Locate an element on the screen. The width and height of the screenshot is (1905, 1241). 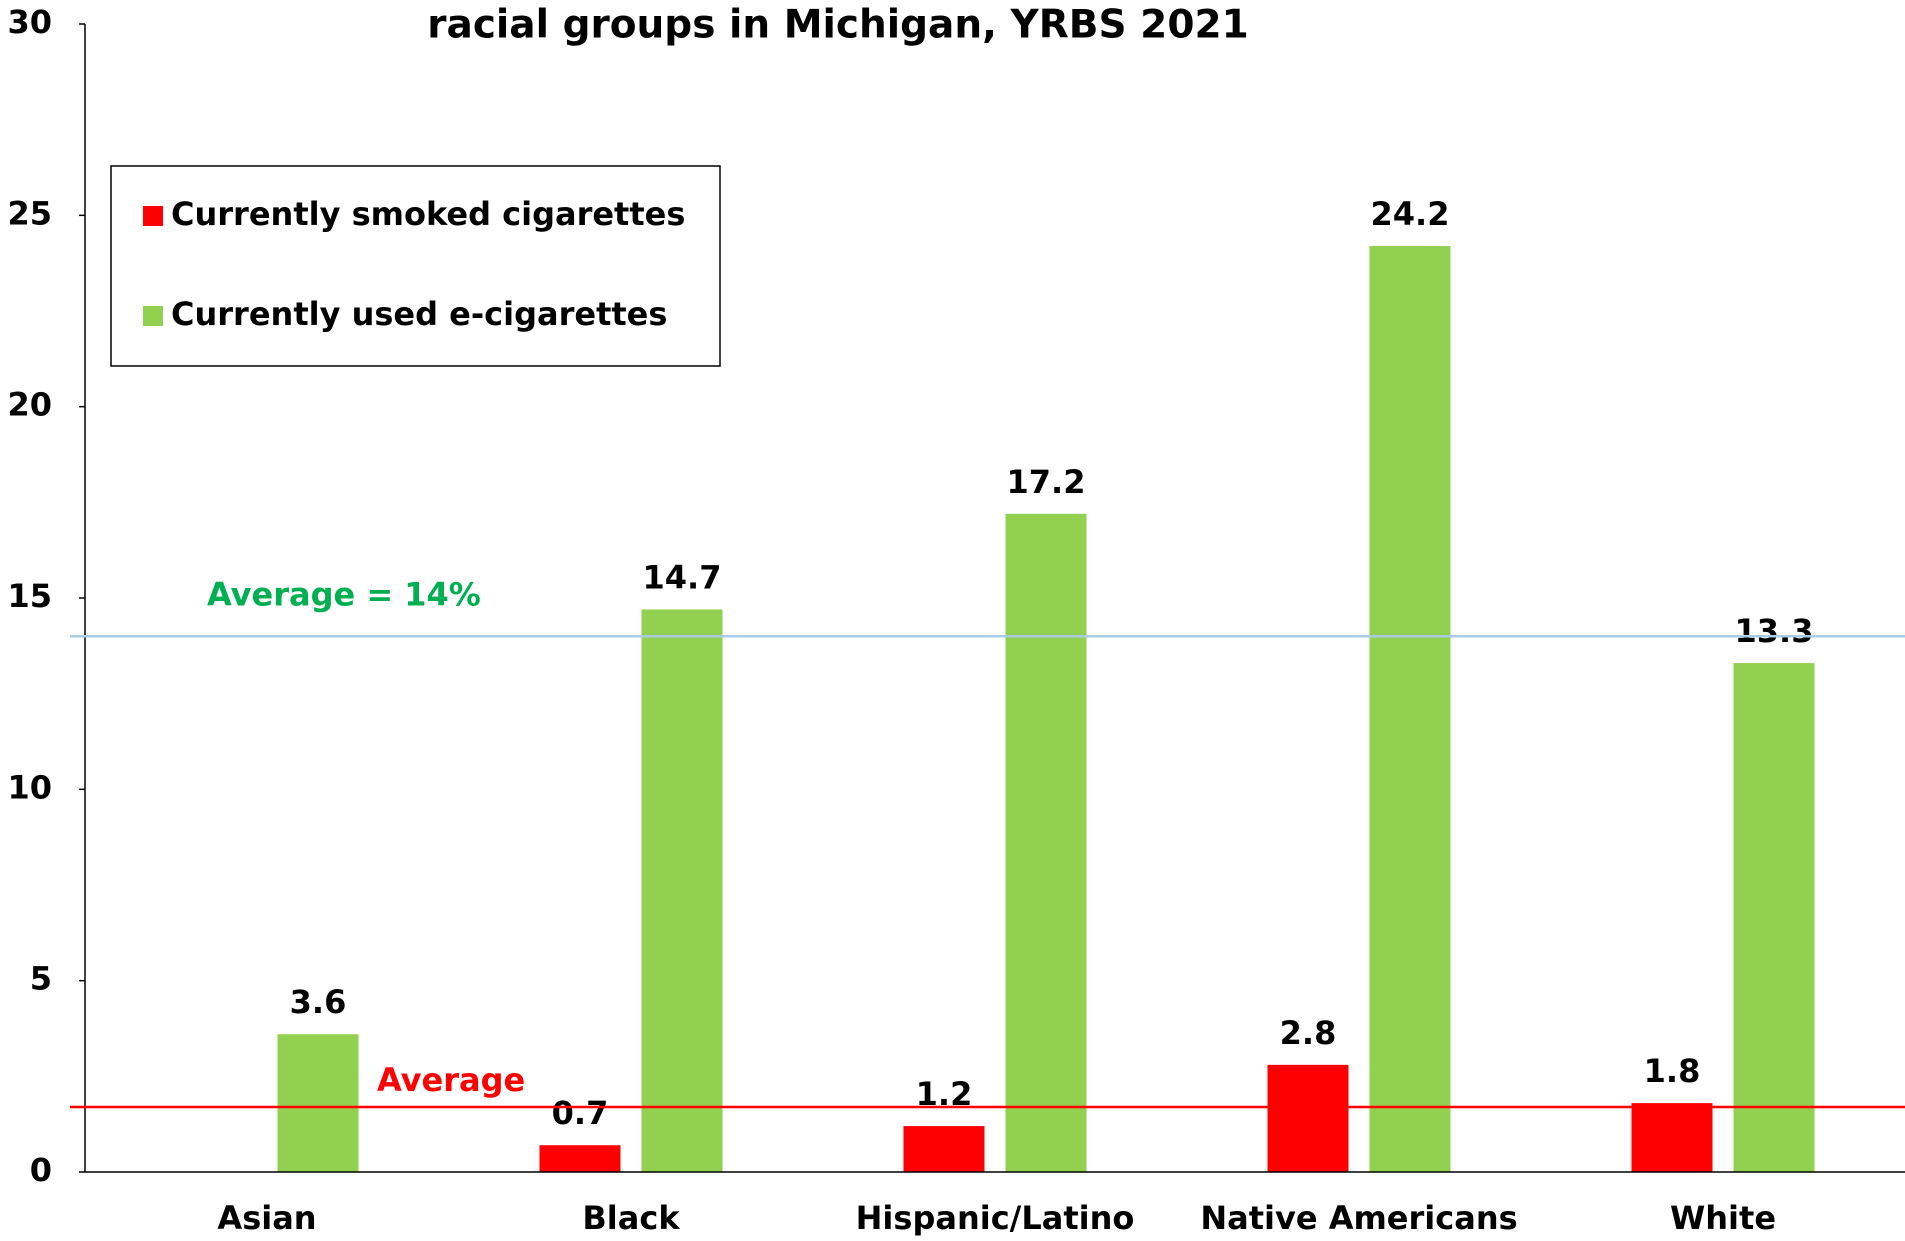
y-tick-label: 5 is located at coordinates (41, 979).